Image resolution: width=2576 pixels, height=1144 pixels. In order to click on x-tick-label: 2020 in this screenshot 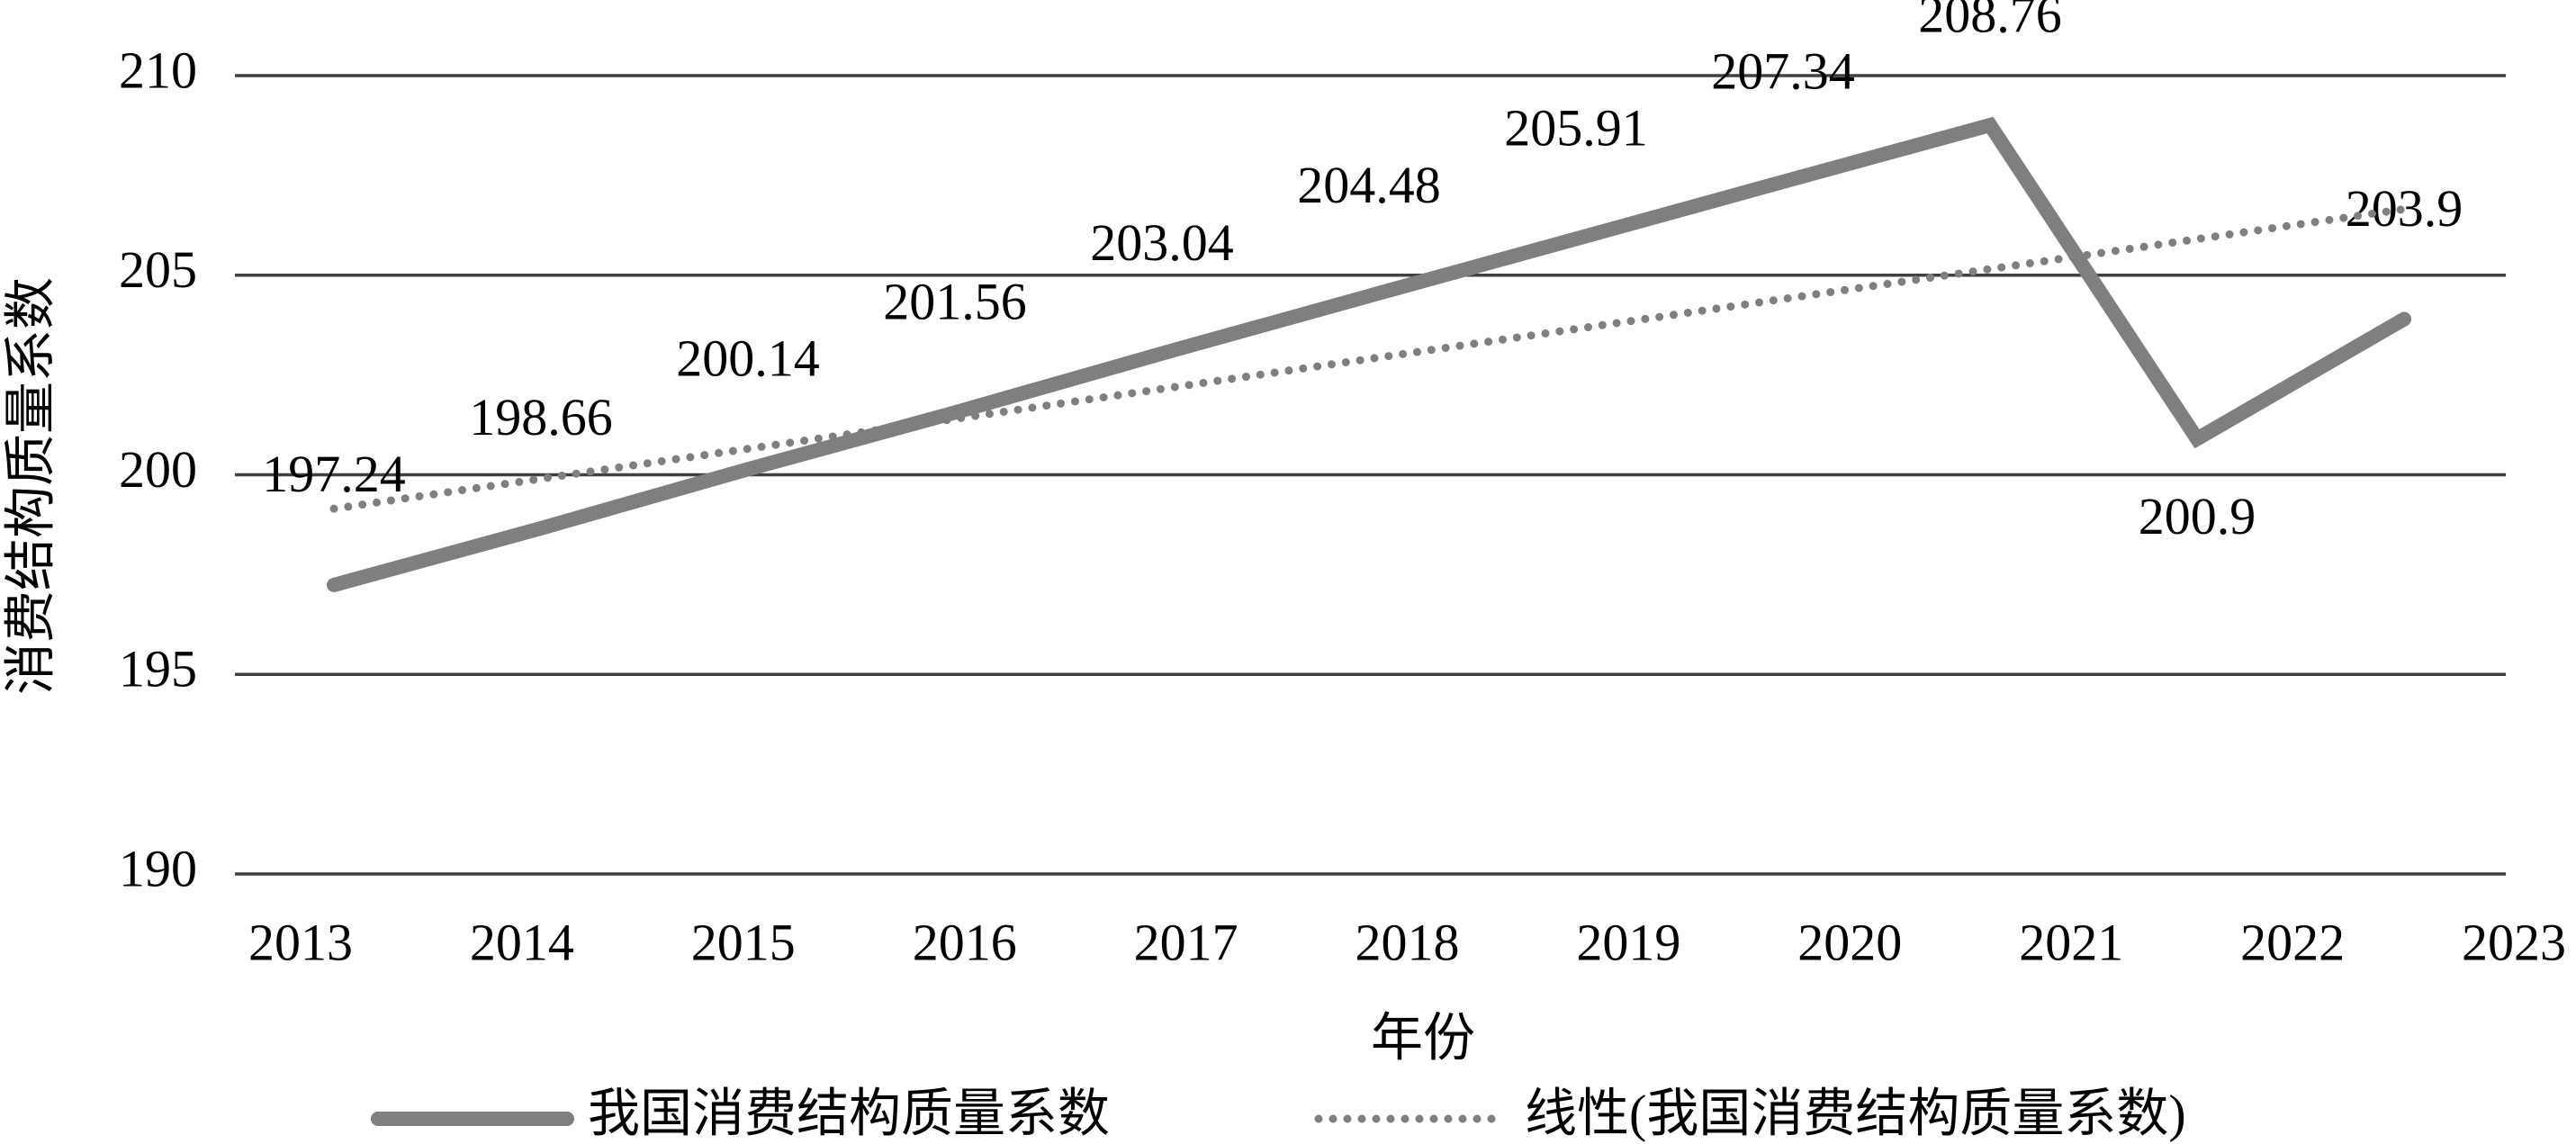, I will do `click(1849, 942)`.